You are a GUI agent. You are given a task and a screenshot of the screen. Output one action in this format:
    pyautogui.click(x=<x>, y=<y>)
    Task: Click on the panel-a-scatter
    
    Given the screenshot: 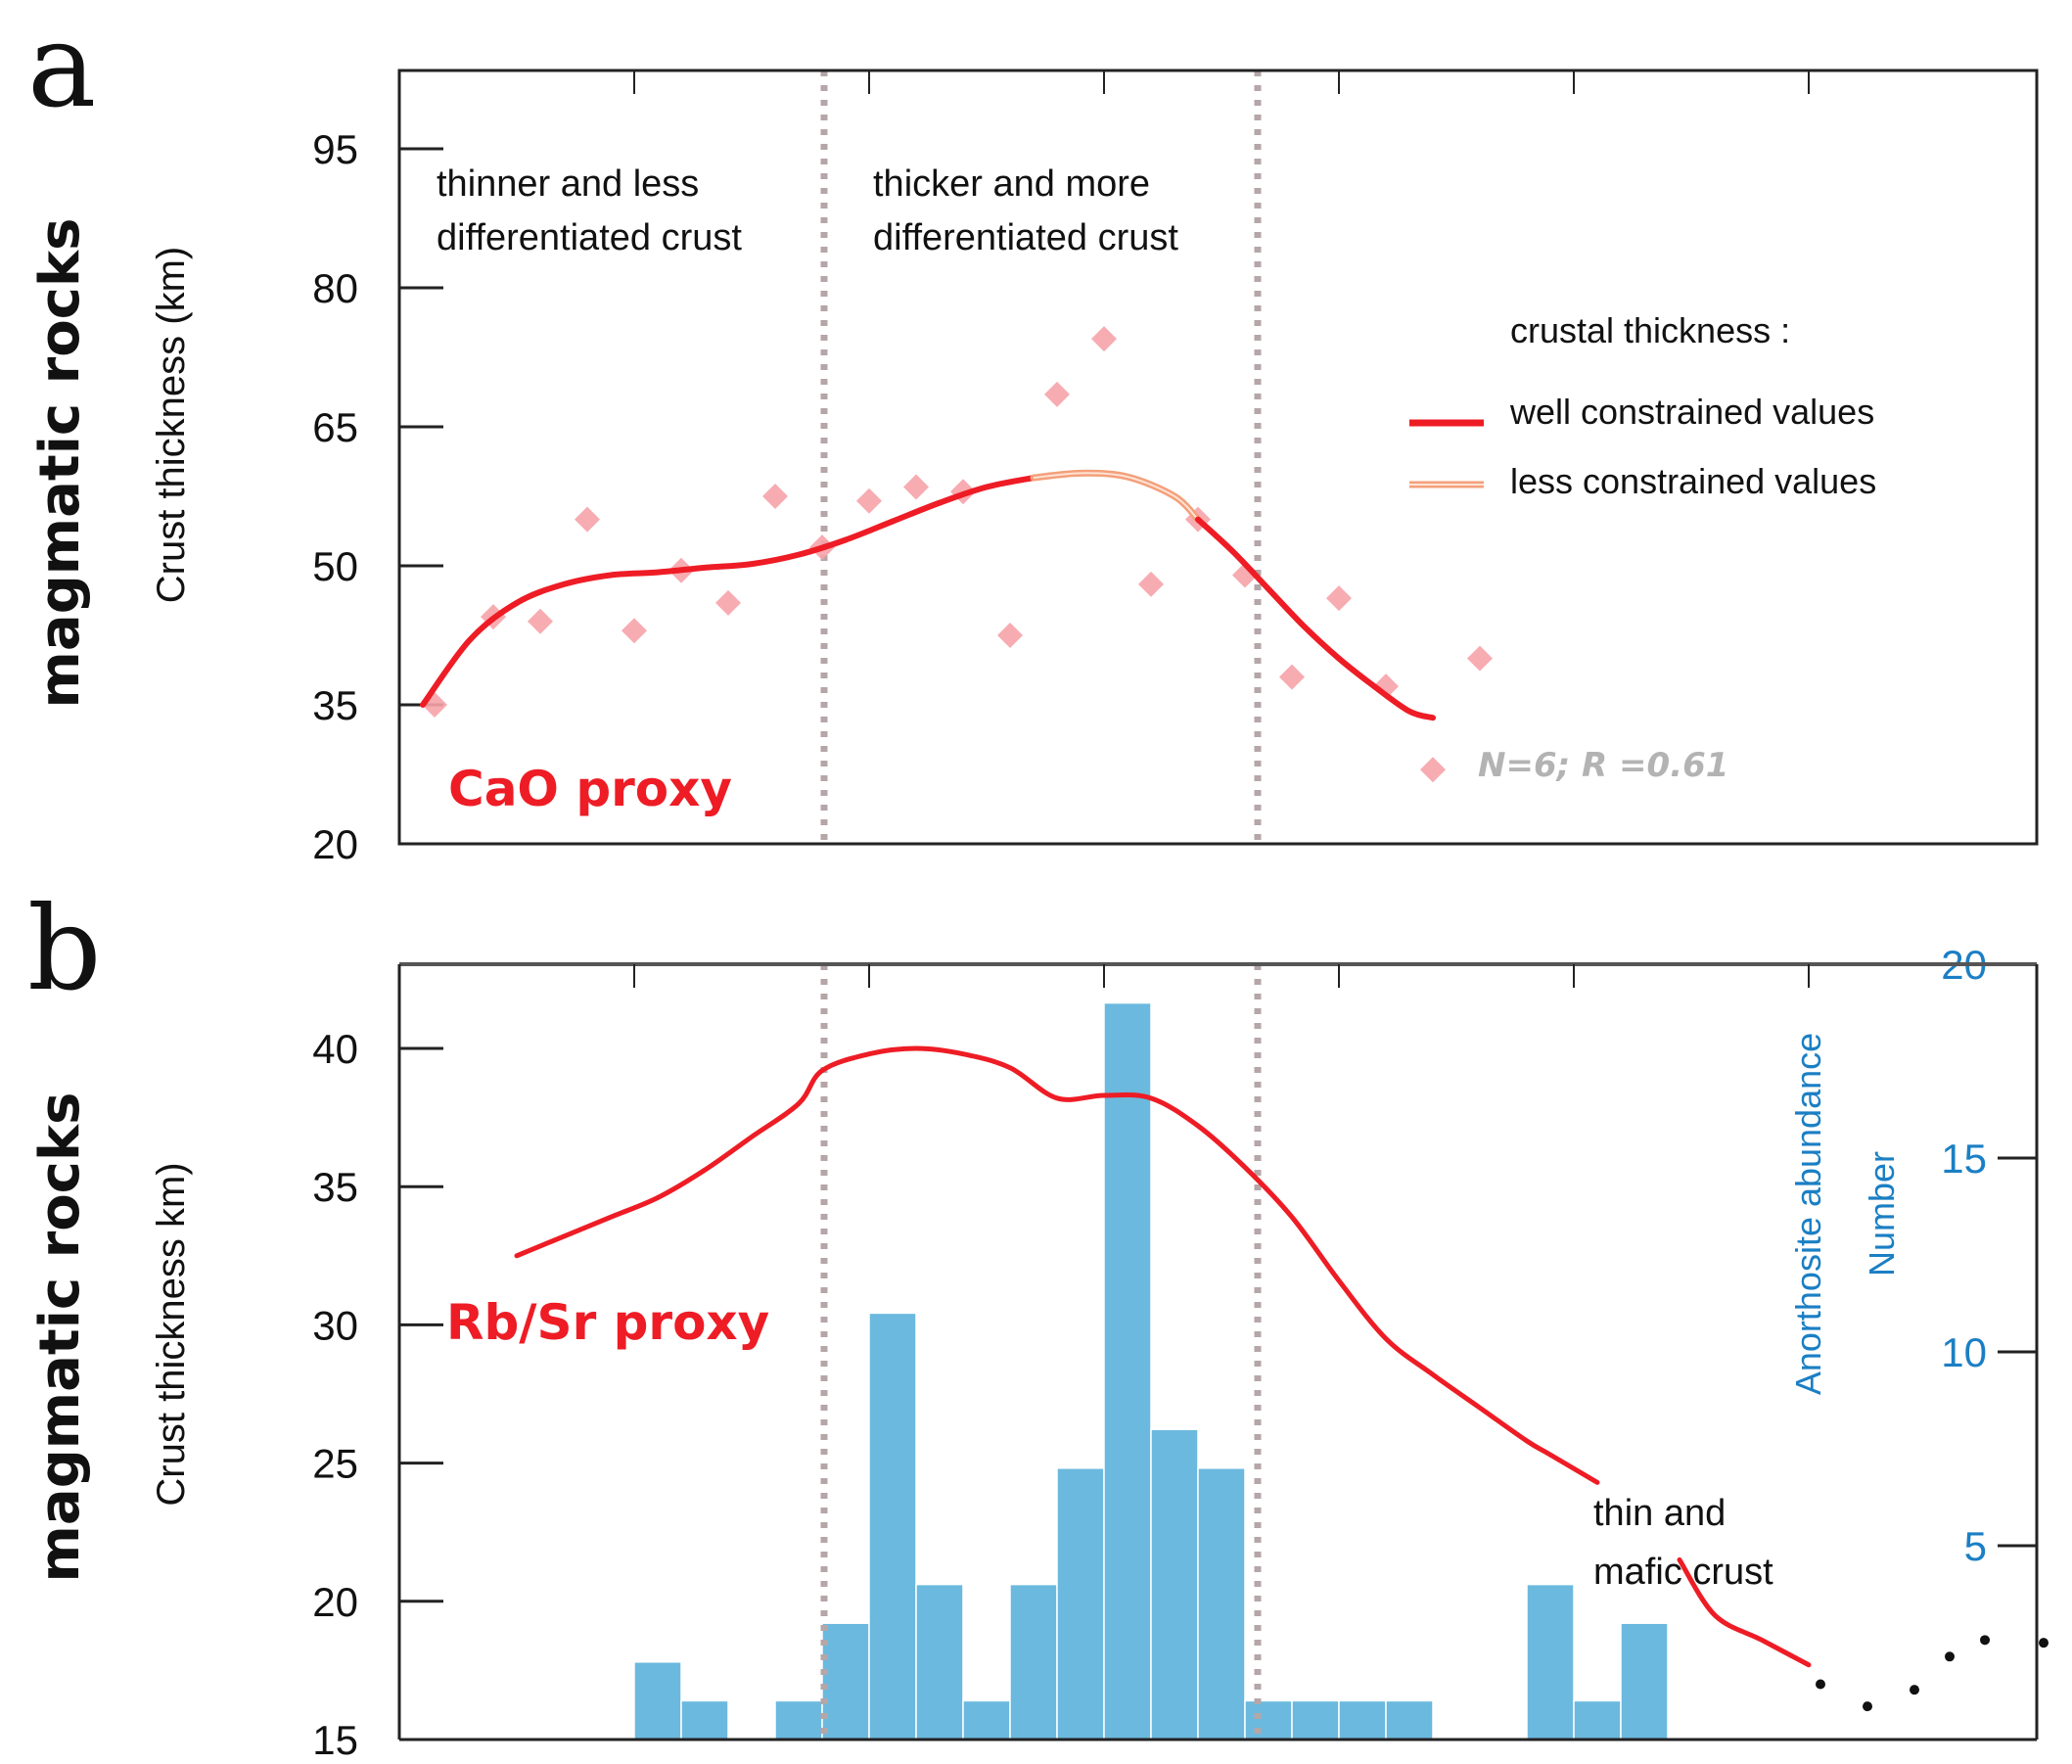 What is the action you would take?
    pyautogui.click(x=957, y=554)
    